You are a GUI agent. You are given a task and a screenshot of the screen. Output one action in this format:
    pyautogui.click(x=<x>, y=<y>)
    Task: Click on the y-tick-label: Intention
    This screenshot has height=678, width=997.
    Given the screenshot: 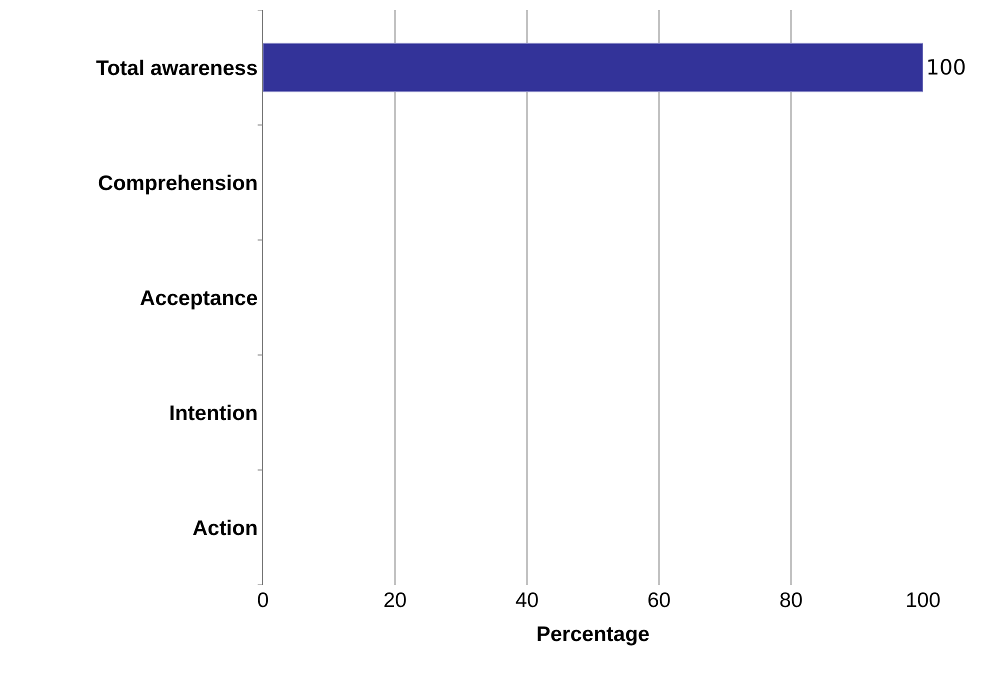 What is the action you would take?
    pyautogui.click(x=213, y=413)
    